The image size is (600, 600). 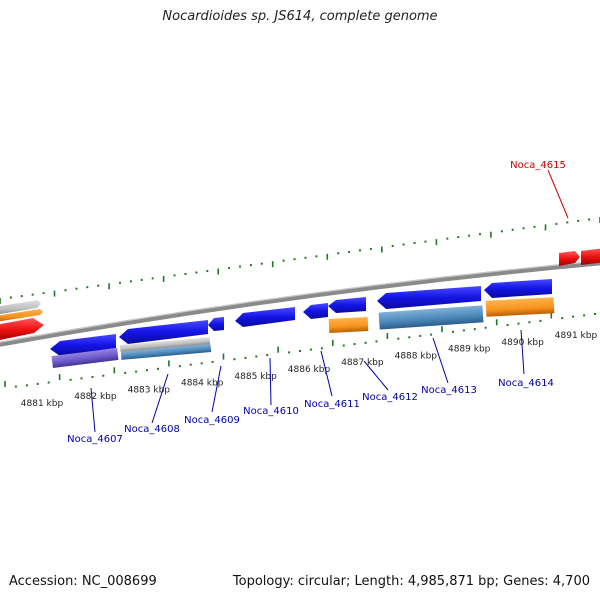 I want to click on feature-grey-left, so click(x=20, y=307).